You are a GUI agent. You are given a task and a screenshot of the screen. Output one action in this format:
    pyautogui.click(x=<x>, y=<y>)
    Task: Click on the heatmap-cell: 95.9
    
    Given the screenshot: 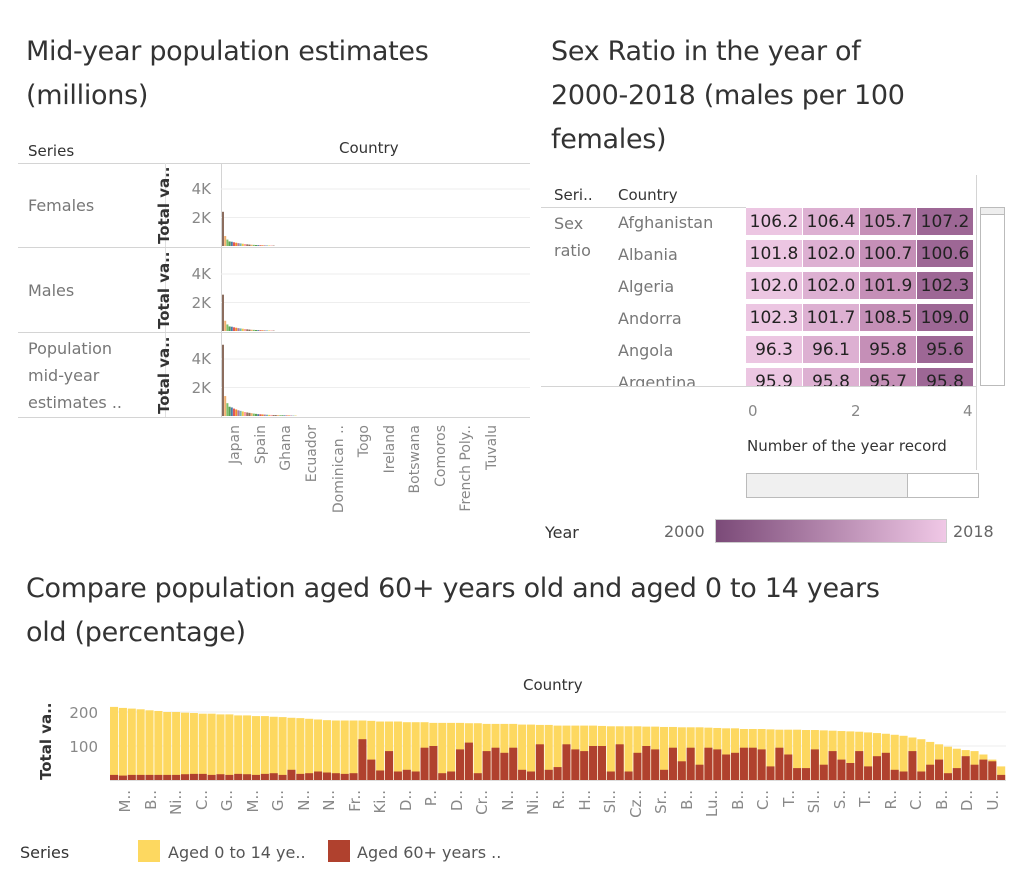 What is the action you would take?
    pyautogui.click(x=774, y=377)
    